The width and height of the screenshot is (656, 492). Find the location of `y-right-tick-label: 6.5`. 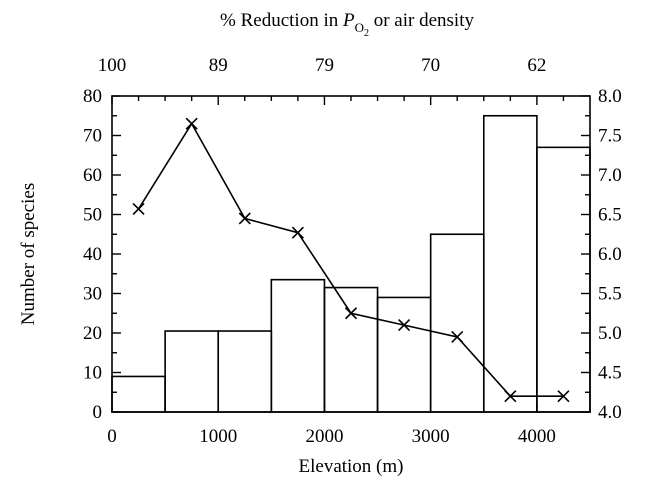

y-right-tick-label: 6.5 is located at coordinates (610, 215).